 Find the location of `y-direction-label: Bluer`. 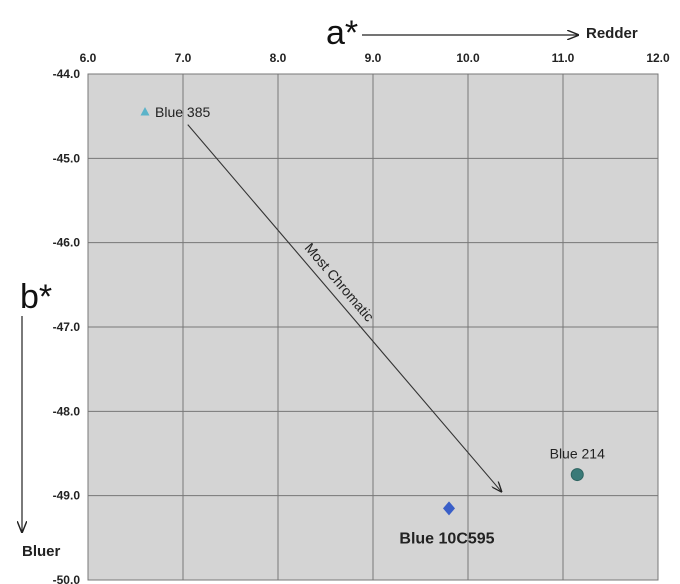

y-direction-label: Bluer is located at coordinates (41, 551).